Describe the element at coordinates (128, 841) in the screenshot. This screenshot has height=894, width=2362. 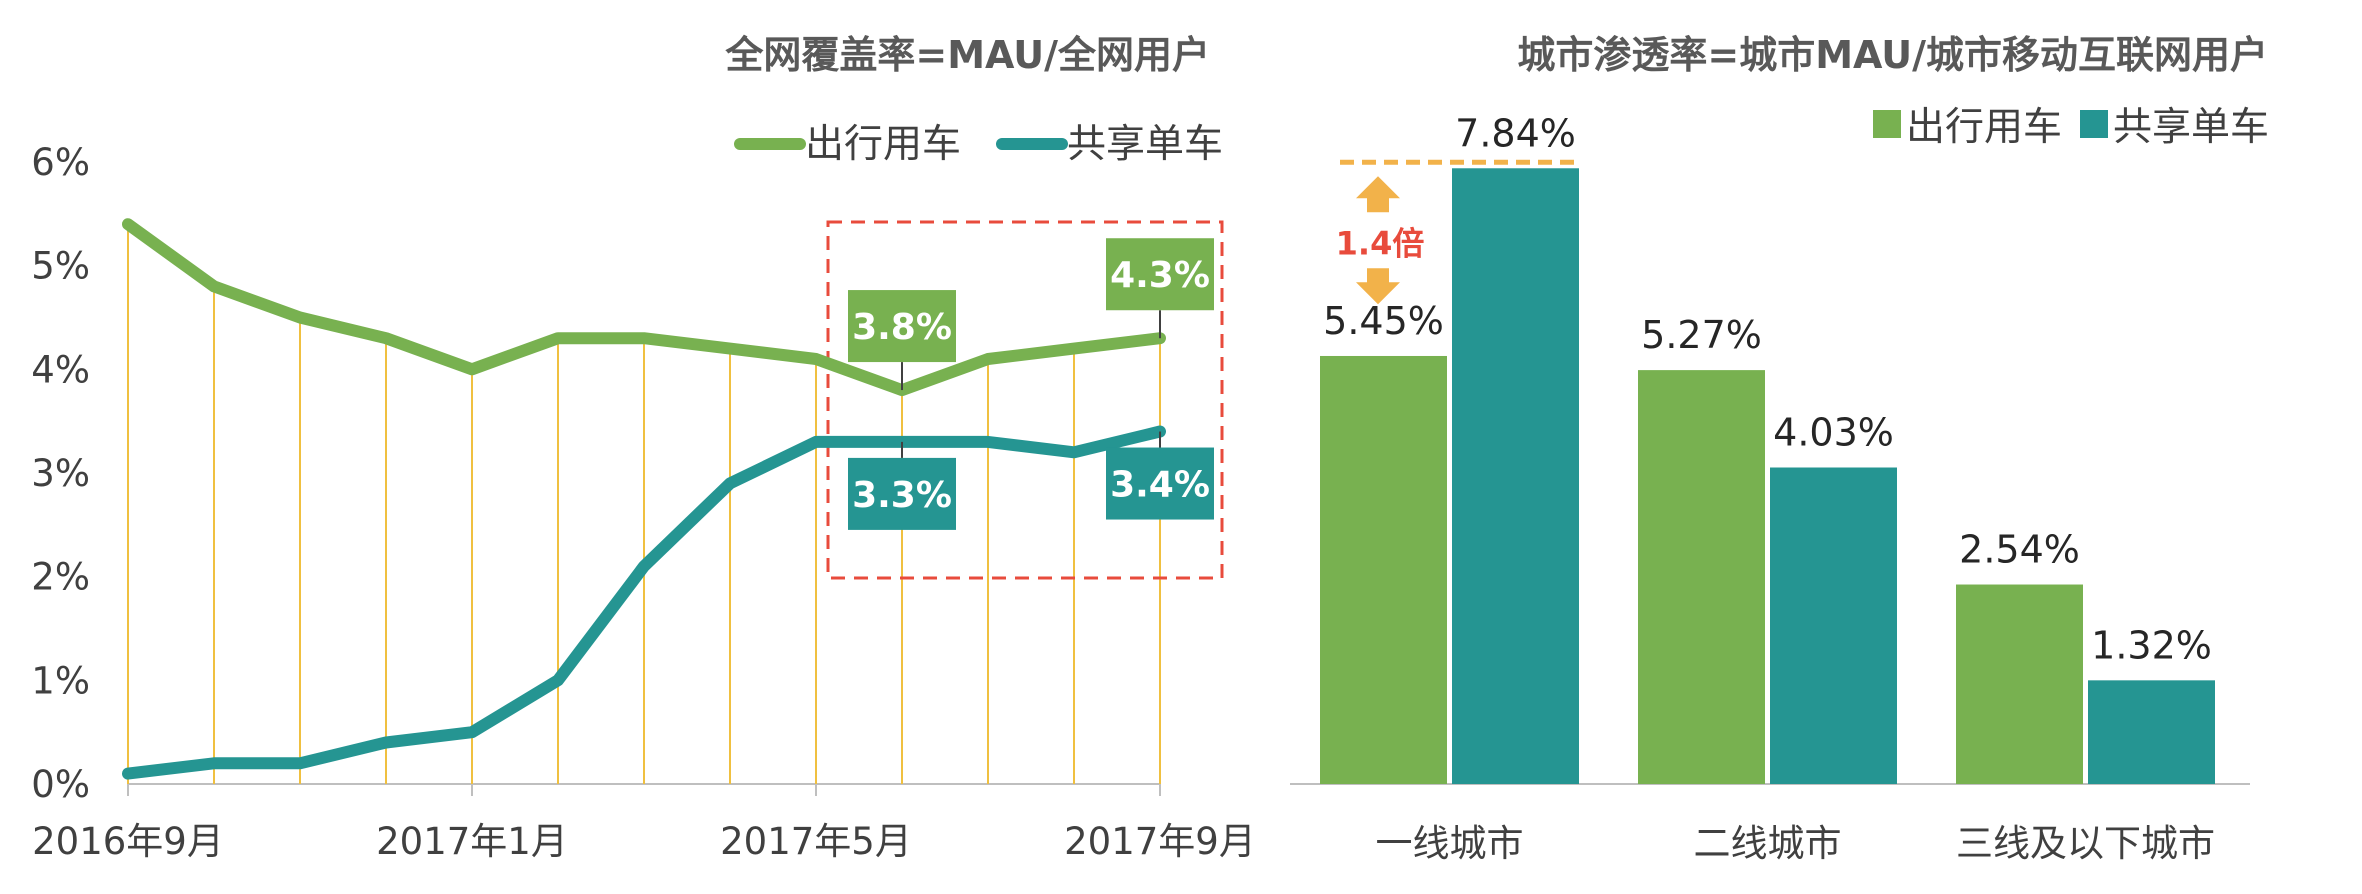
I see `x-tick-label: 2016年9月` at that location.